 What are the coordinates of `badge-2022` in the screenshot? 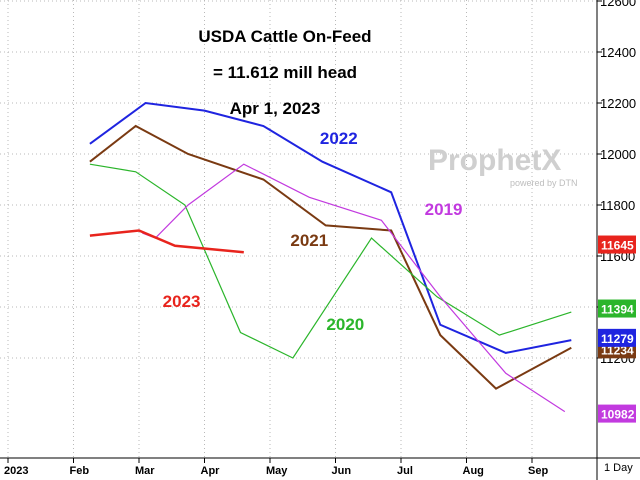 It's located at (617, 337).